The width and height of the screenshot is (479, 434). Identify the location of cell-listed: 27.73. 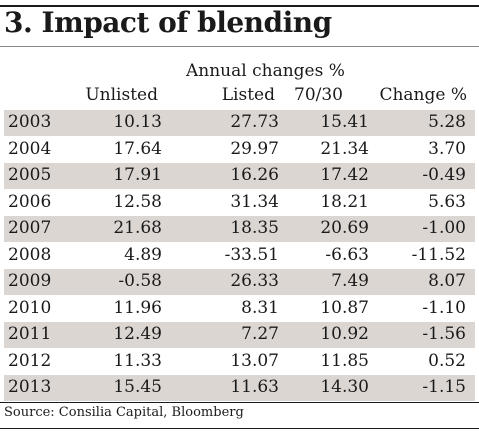
(254, 122).